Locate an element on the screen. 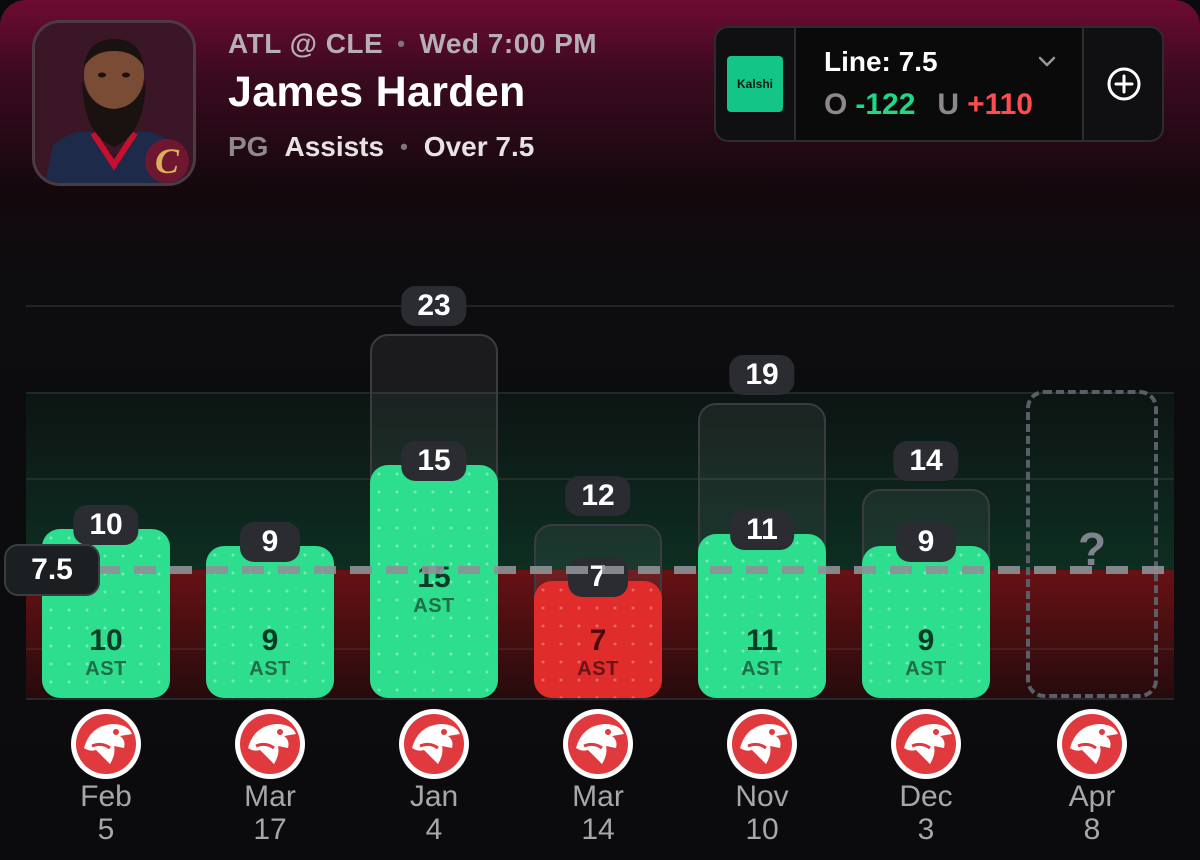 The height and width of the screenshot is (860, 1200). game-date: Feb 5 is located at coordinates (106, 813).